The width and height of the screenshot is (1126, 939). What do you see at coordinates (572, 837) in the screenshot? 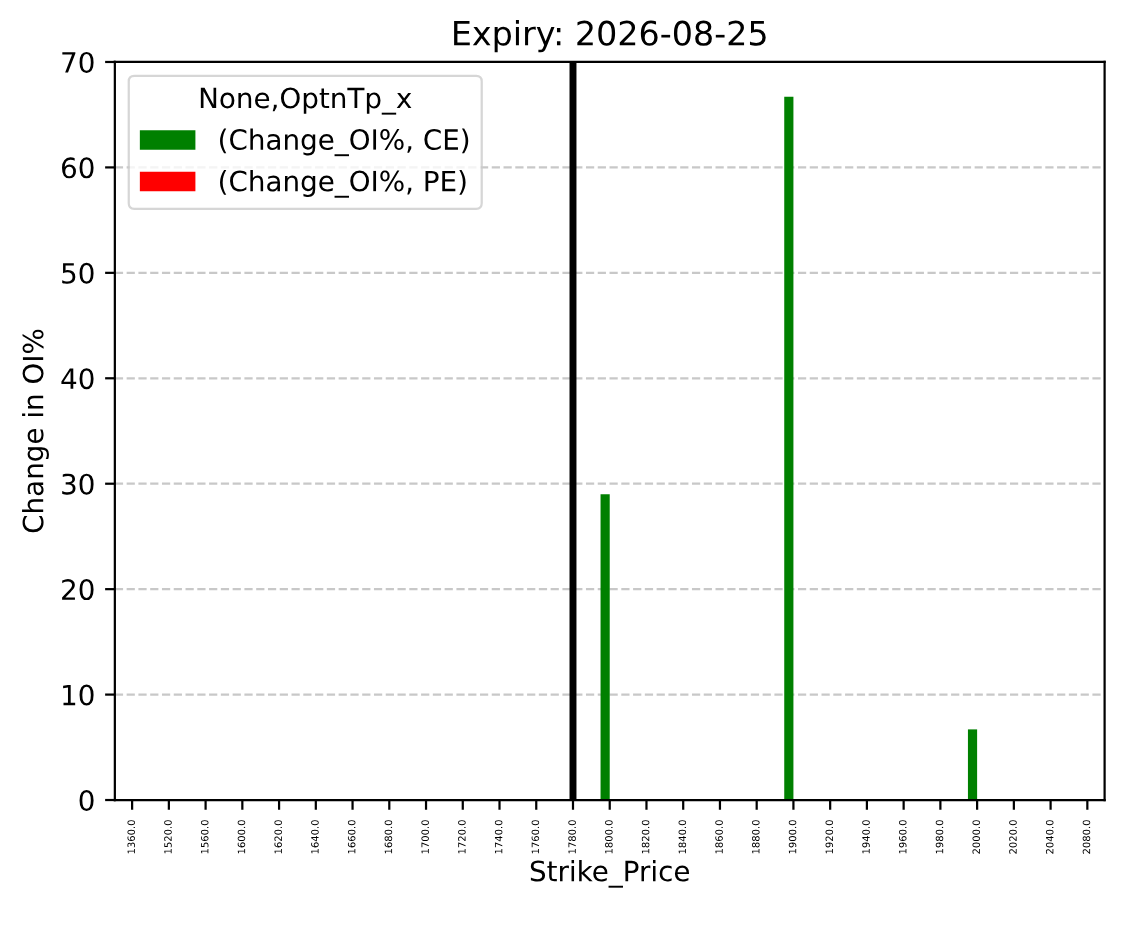
I see `x-tick-label: 1780.0` at bounding box center [572, 837].